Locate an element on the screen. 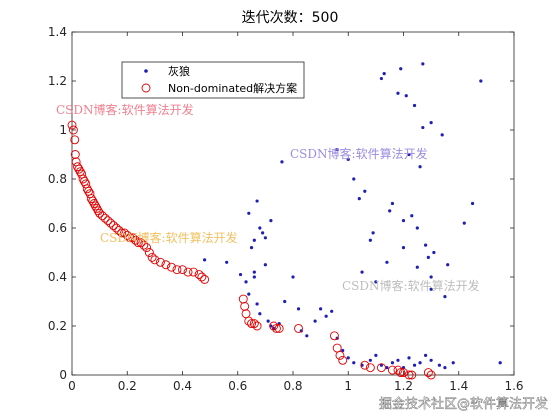  footer-watermark: 掘金技术社区@软件算法开发 is located at coordinates (463, 404).